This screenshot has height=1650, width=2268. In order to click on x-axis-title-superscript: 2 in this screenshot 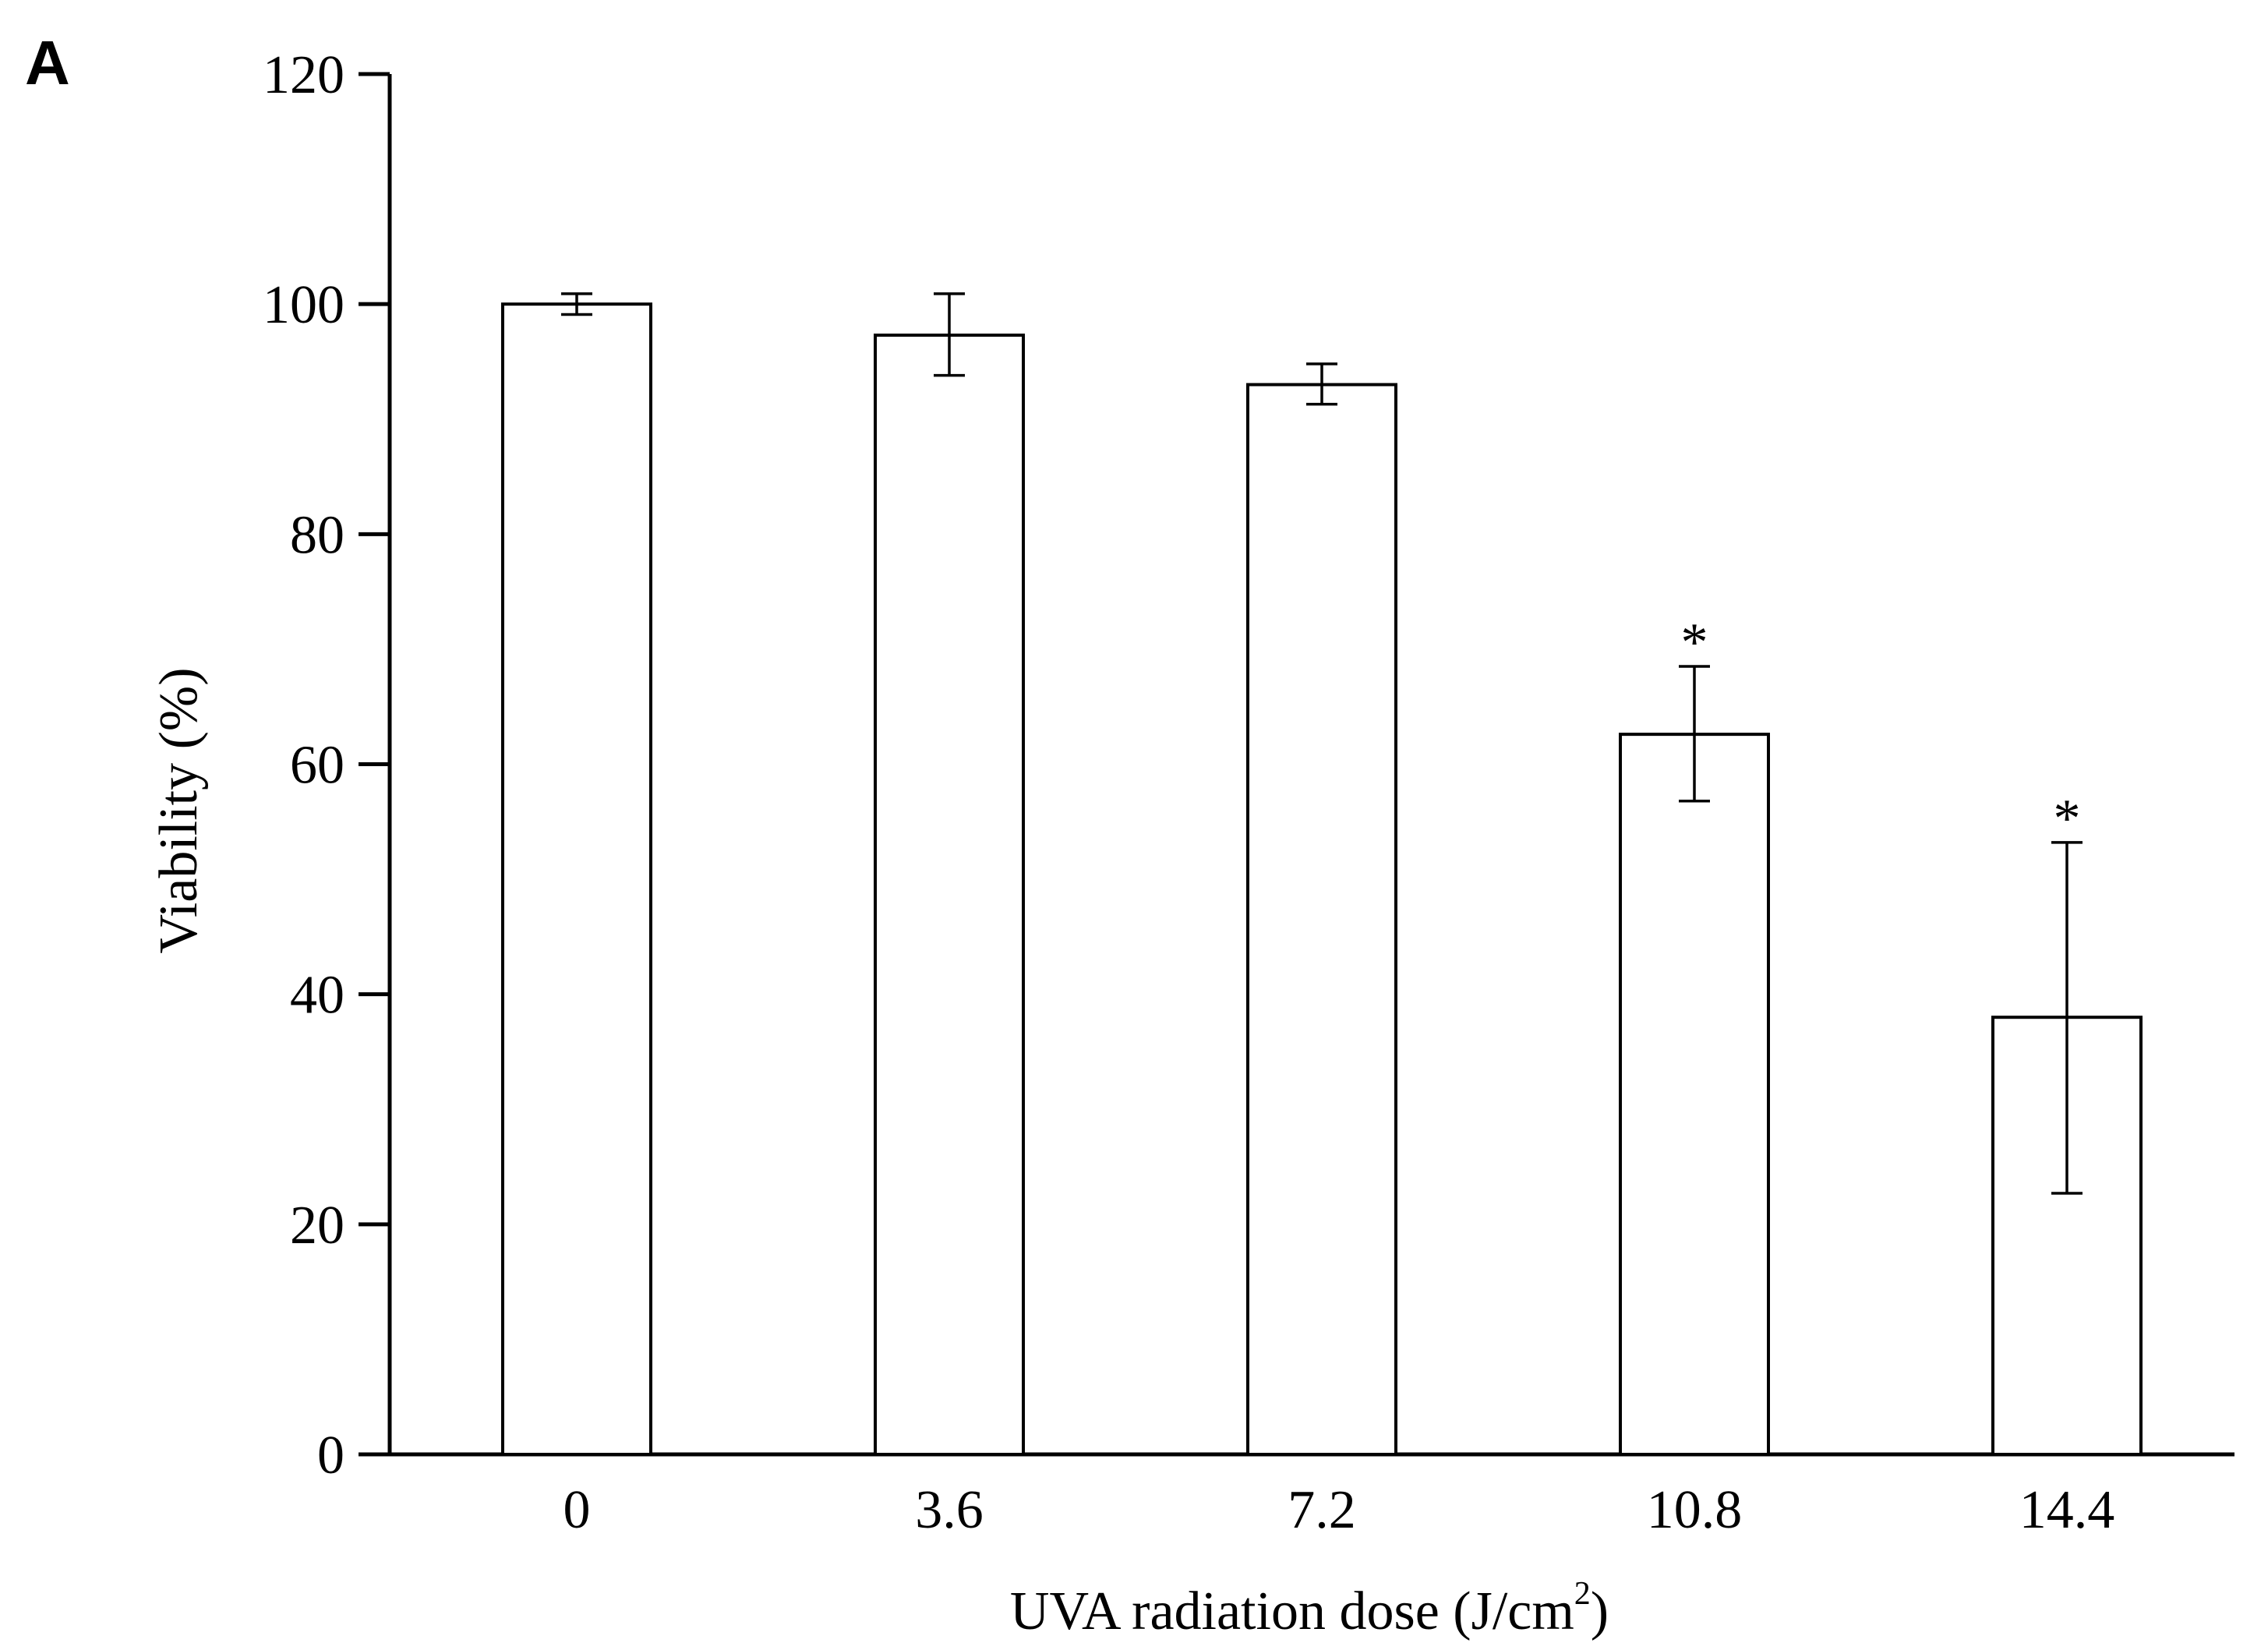, I will do `click(1582, 1594)`.